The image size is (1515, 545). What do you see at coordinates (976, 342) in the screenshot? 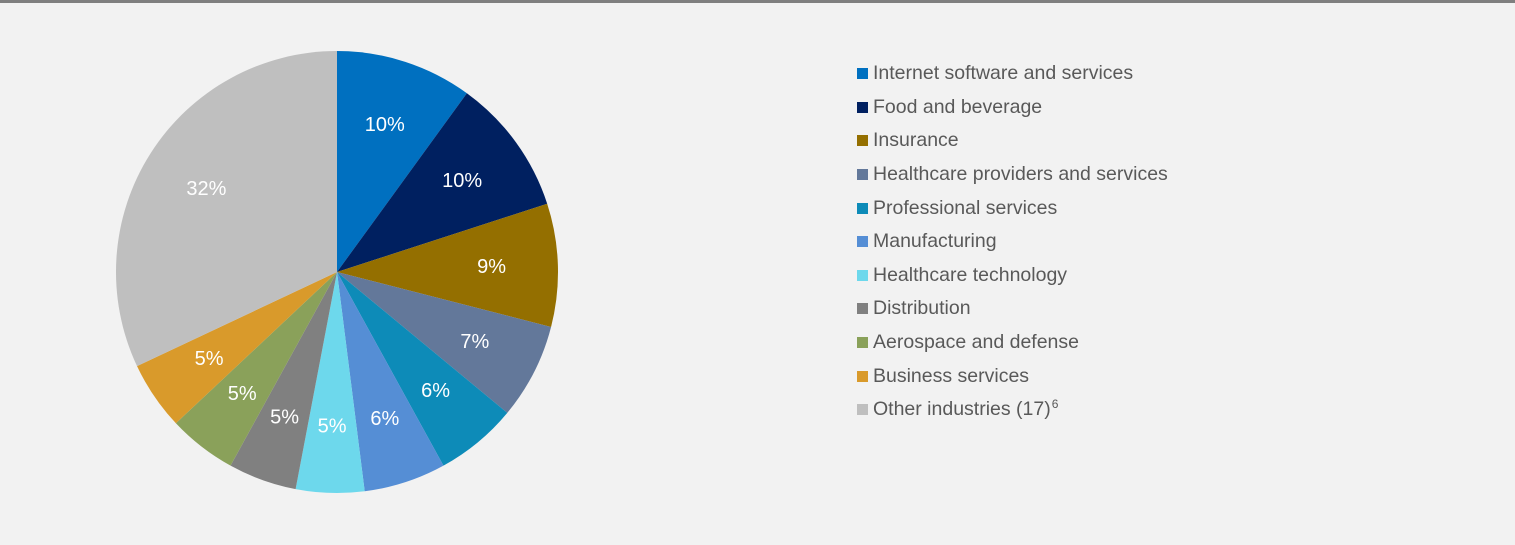
I see `legend-label-8: Aerospace and defense` at bounding box center [976, 342].